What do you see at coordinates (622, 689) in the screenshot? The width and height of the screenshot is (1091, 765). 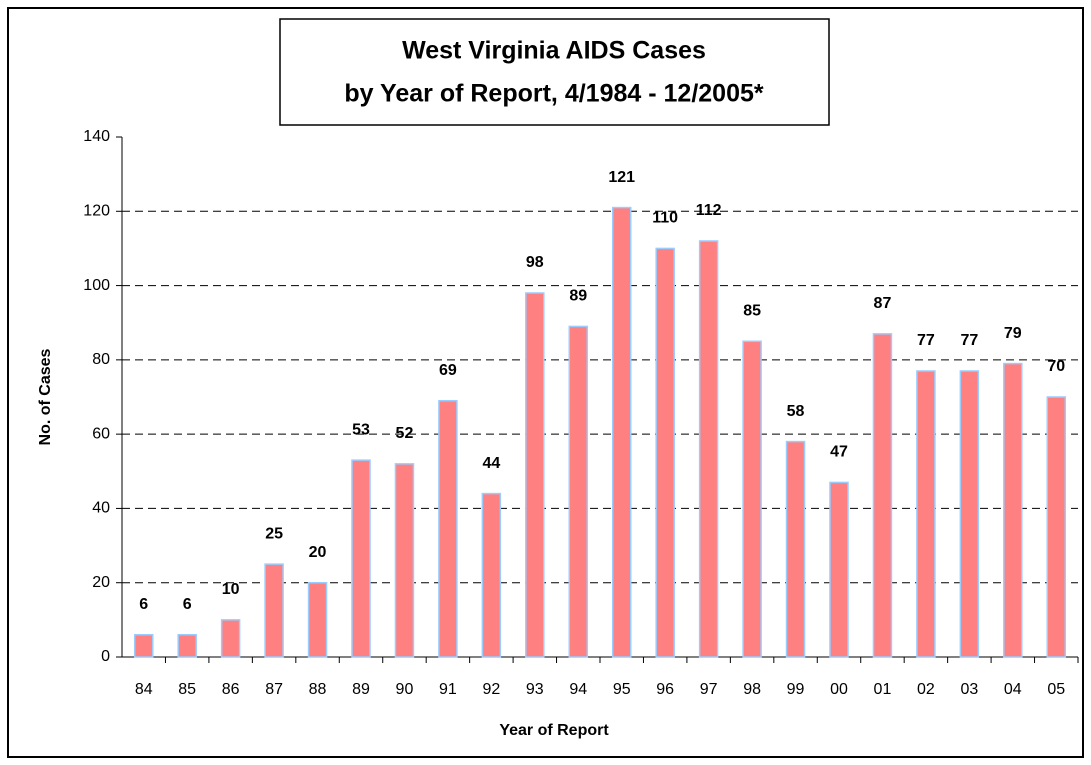 I see `x-tick-label: 95` at bounding box center [622, 689].